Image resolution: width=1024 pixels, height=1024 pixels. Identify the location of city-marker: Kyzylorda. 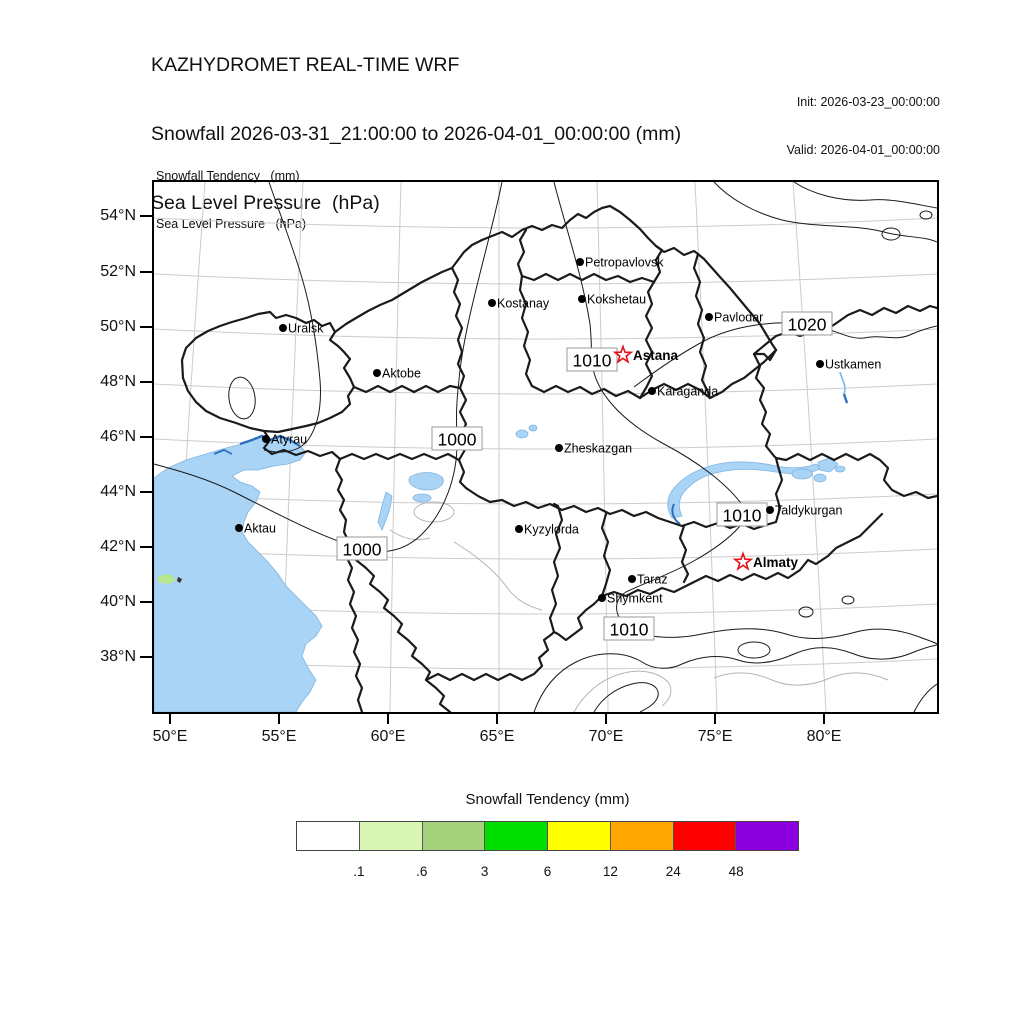
(547, 530).